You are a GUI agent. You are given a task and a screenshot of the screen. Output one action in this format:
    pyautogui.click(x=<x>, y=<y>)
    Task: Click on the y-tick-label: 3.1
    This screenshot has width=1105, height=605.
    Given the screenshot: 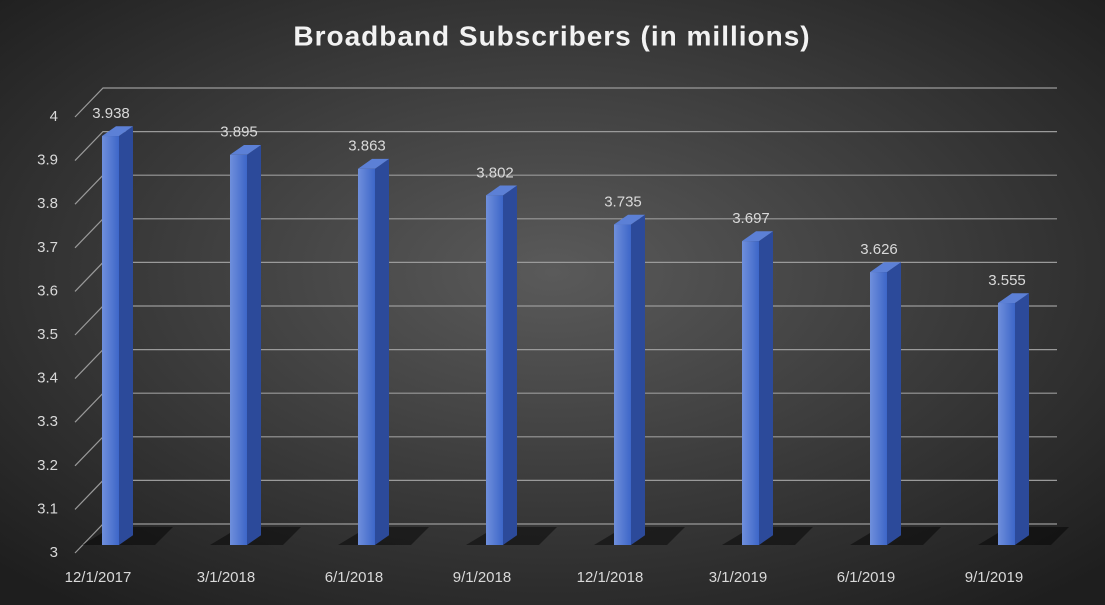 What is the action you would take?
    pyautogui.click(x=47, y=508)
    